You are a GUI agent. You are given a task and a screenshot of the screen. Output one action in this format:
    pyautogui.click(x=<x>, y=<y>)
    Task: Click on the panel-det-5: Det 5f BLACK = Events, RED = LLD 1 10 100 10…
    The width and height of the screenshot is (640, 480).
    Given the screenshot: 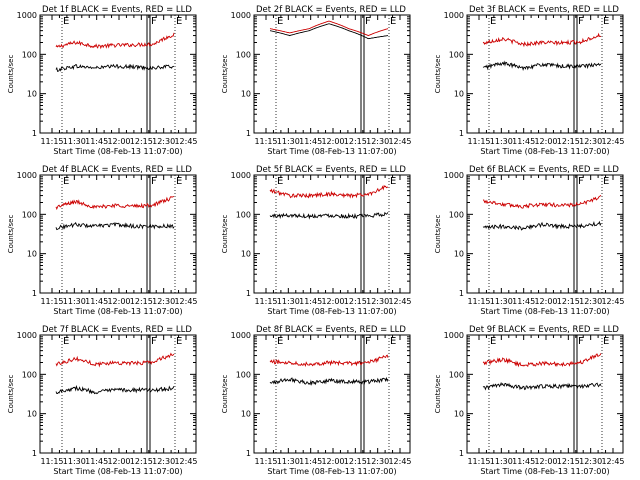 What is the action you would take?
    pyautogui.click(x=316, y=240)
    